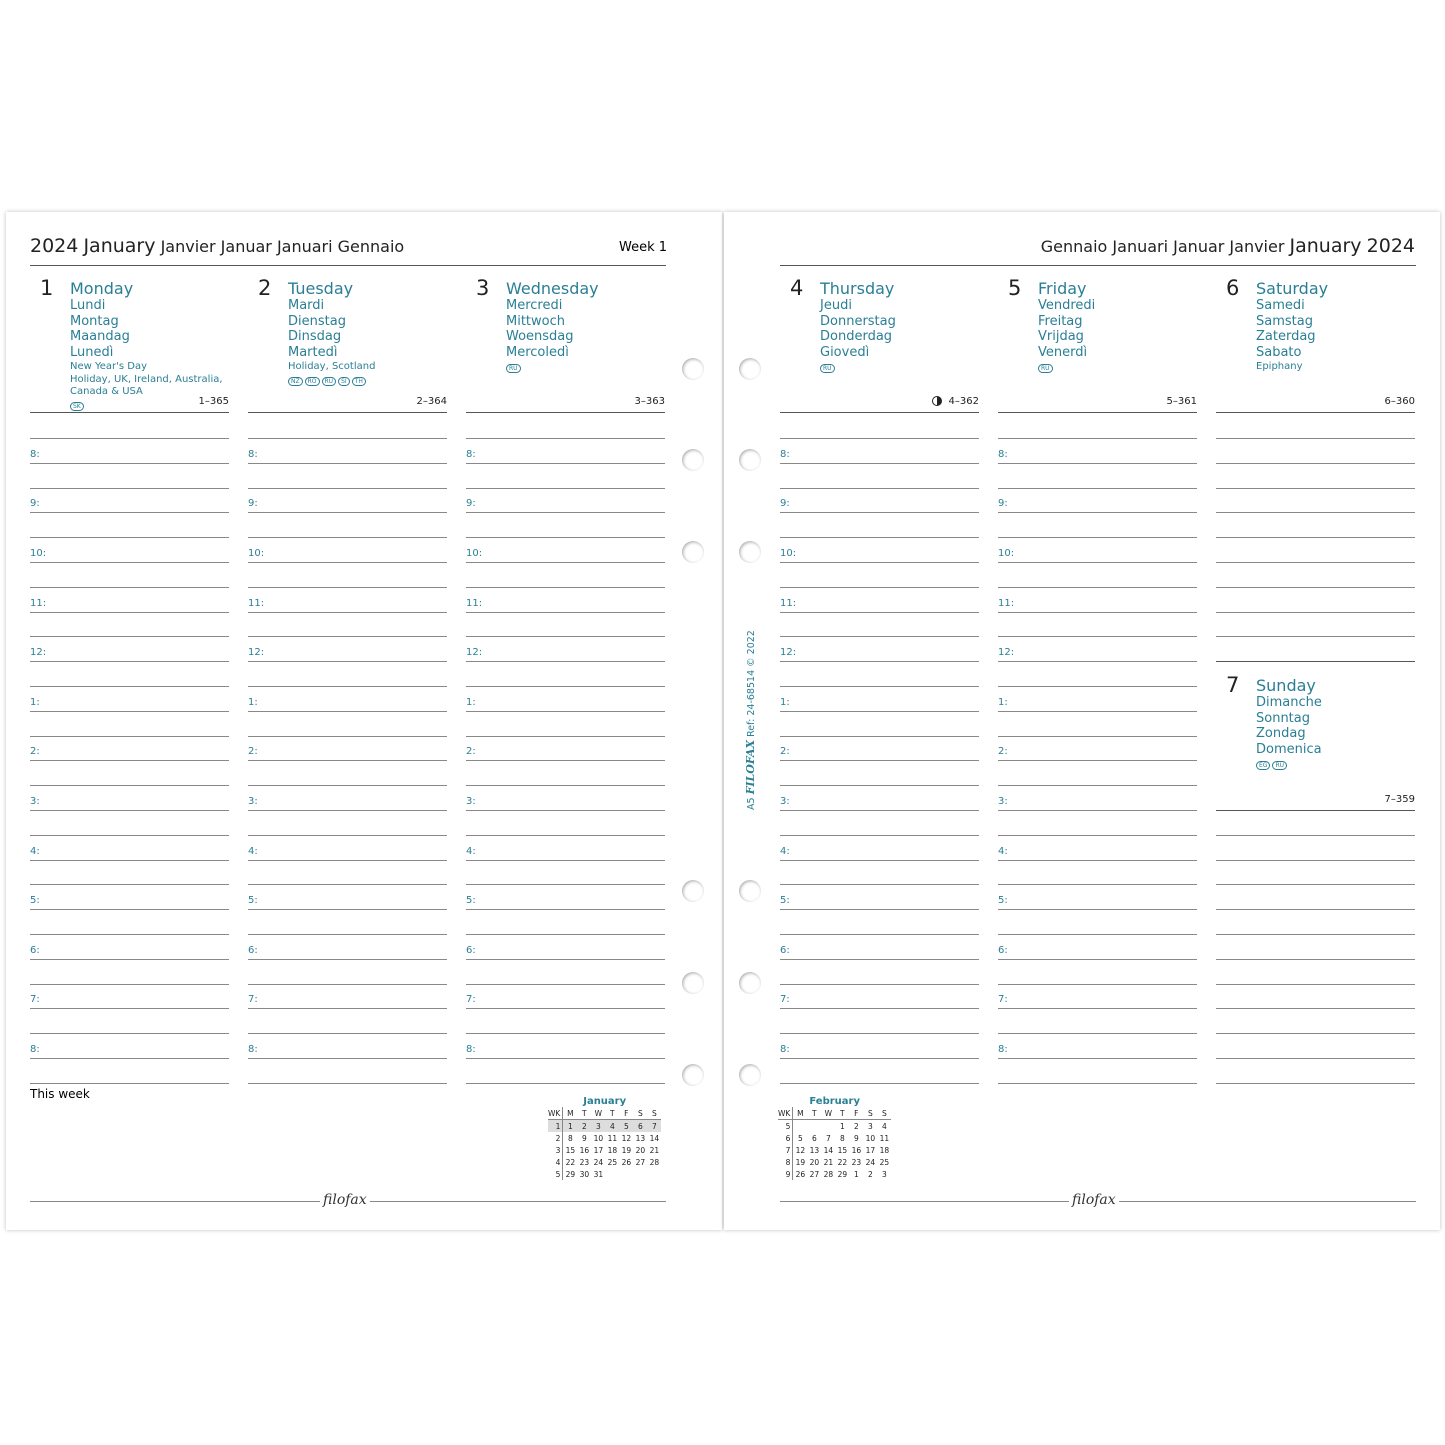  What do you see at coordinates (626, 1150) in the screenshot?
I see `date-cell: 19` at bounding box center [626, 1150].